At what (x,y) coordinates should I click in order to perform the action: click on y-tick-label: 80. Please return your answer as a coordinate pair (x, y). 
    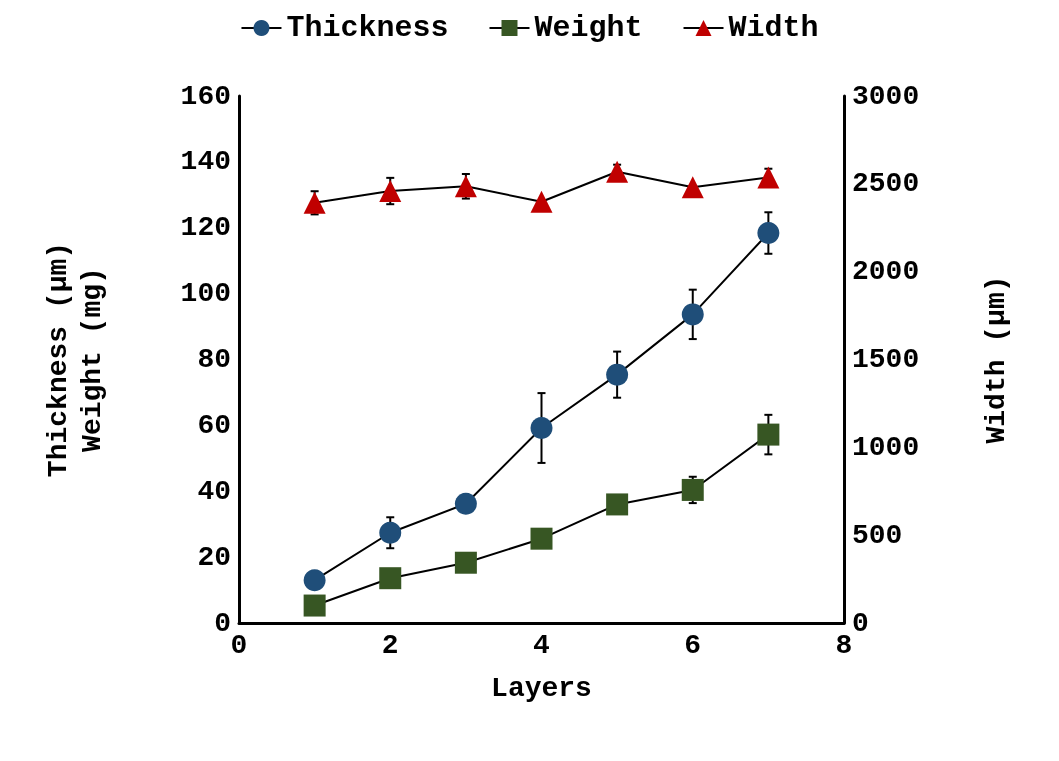
    Looking at the image, I should click on (214, 359).